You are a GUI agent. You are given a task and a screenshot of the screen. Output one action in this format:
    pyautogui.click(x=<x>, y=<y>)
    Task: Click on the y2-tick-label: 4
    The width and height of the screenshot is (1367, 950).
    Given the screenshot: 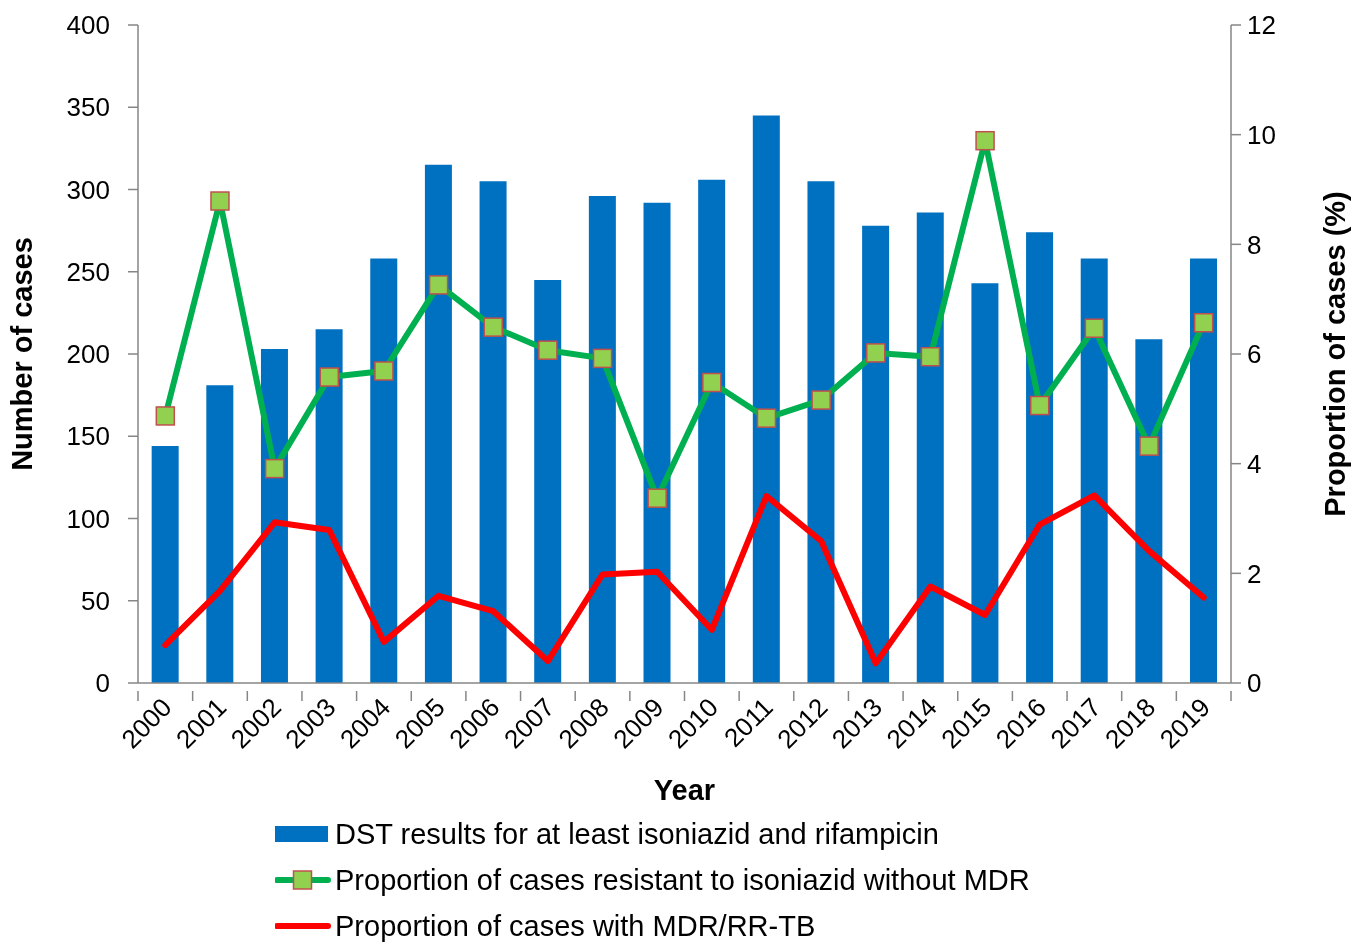 What is the action you would take?
    pyautogui.click(x=1254, y=463)
    